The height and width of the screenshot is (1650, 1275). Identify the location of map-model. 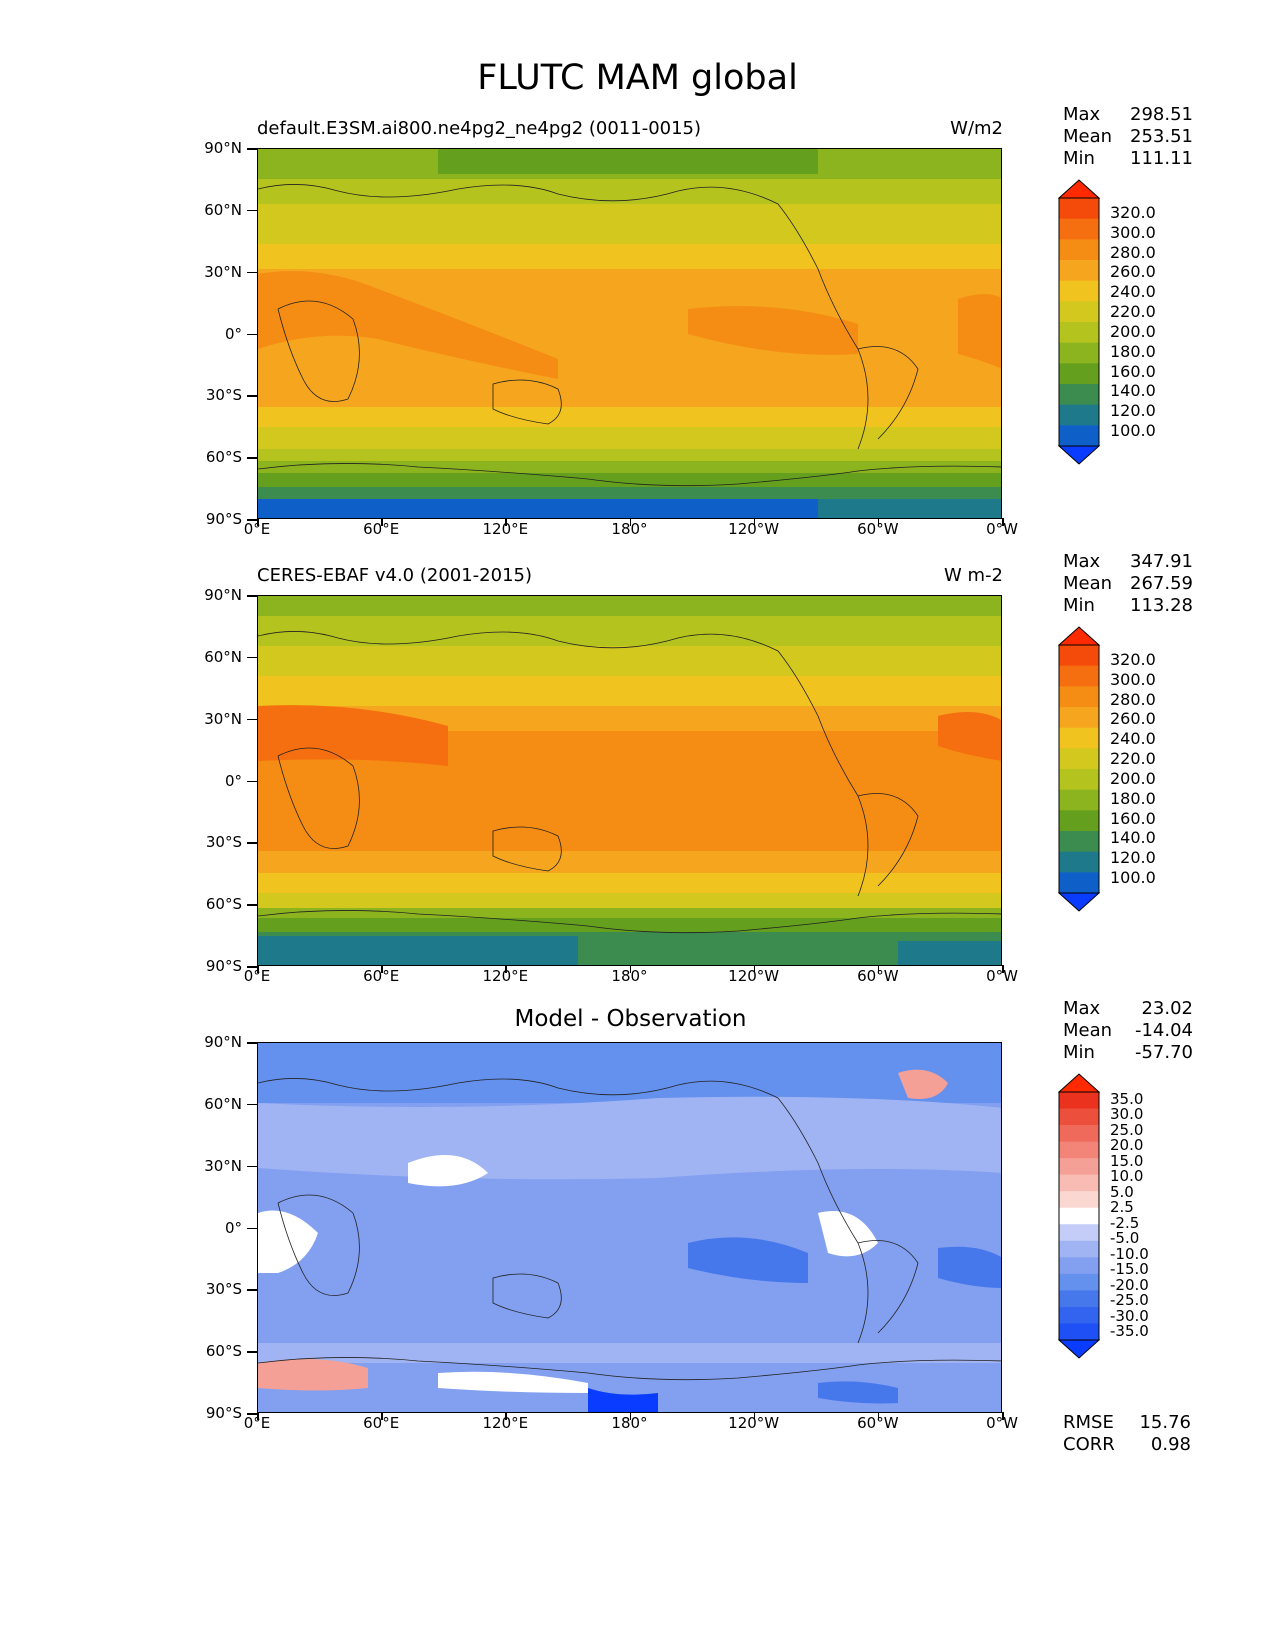
(629, 333).